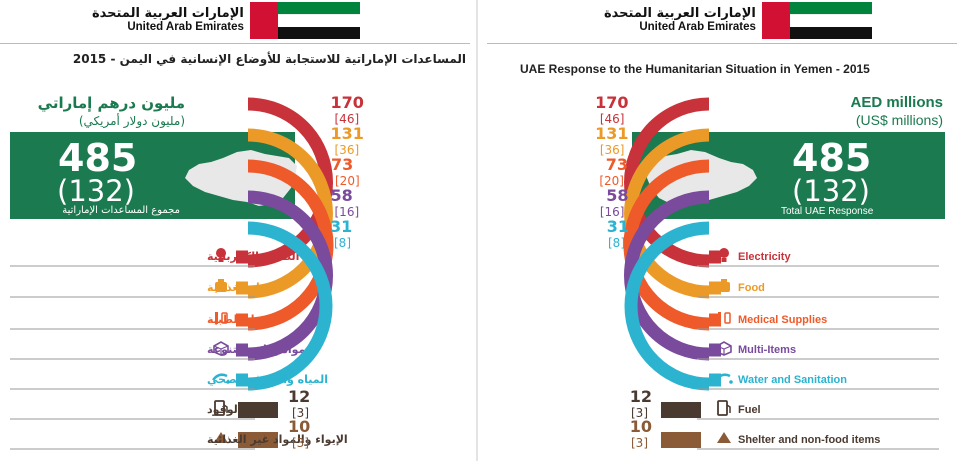 The width and height of the screenshot is (957, 461). I want to click on total-label: Total UAE Response, so click(827, 211).